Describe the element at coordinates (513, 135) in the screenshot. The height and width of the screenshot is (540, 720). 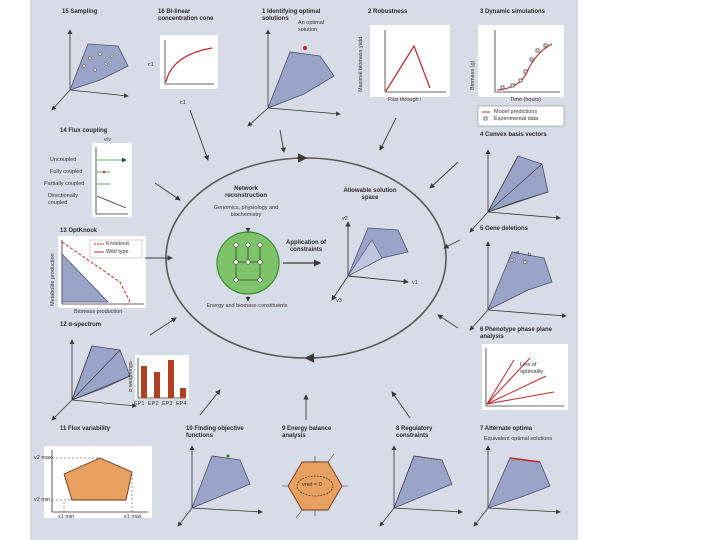
I see `section-4-title: 4 Convex basis vectors` at that location.